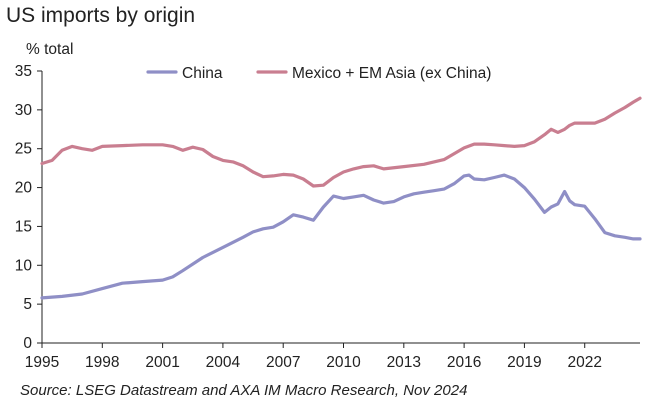 The image size is (655, 403). Describe the element at coordinates (524, 362) in the screenshot. I see `x-tick-label: 2019` at that location.